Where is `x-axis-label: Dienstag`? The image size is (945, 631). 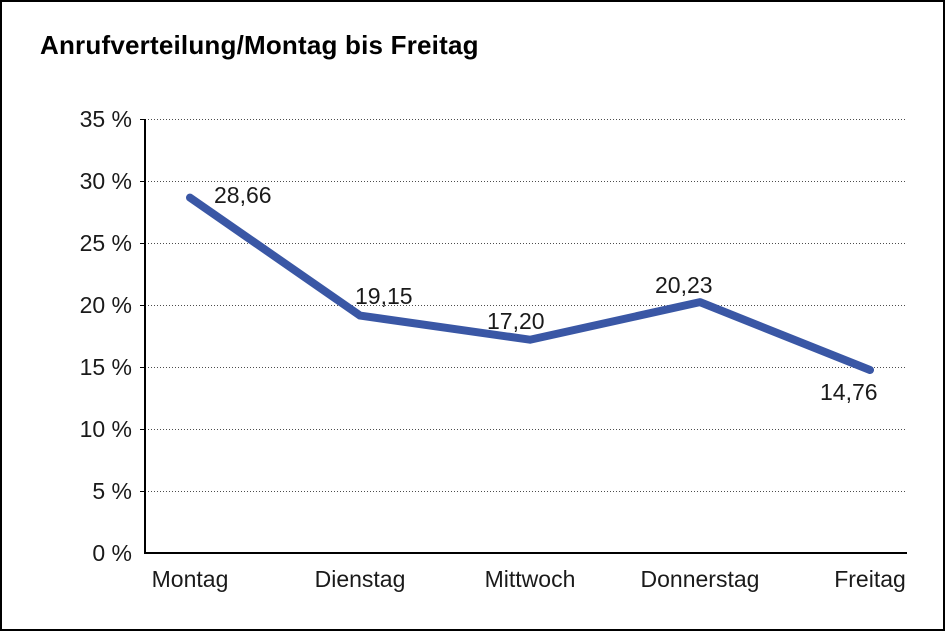 x-axis-label: Dienstag is located at coordinates (360, 579).